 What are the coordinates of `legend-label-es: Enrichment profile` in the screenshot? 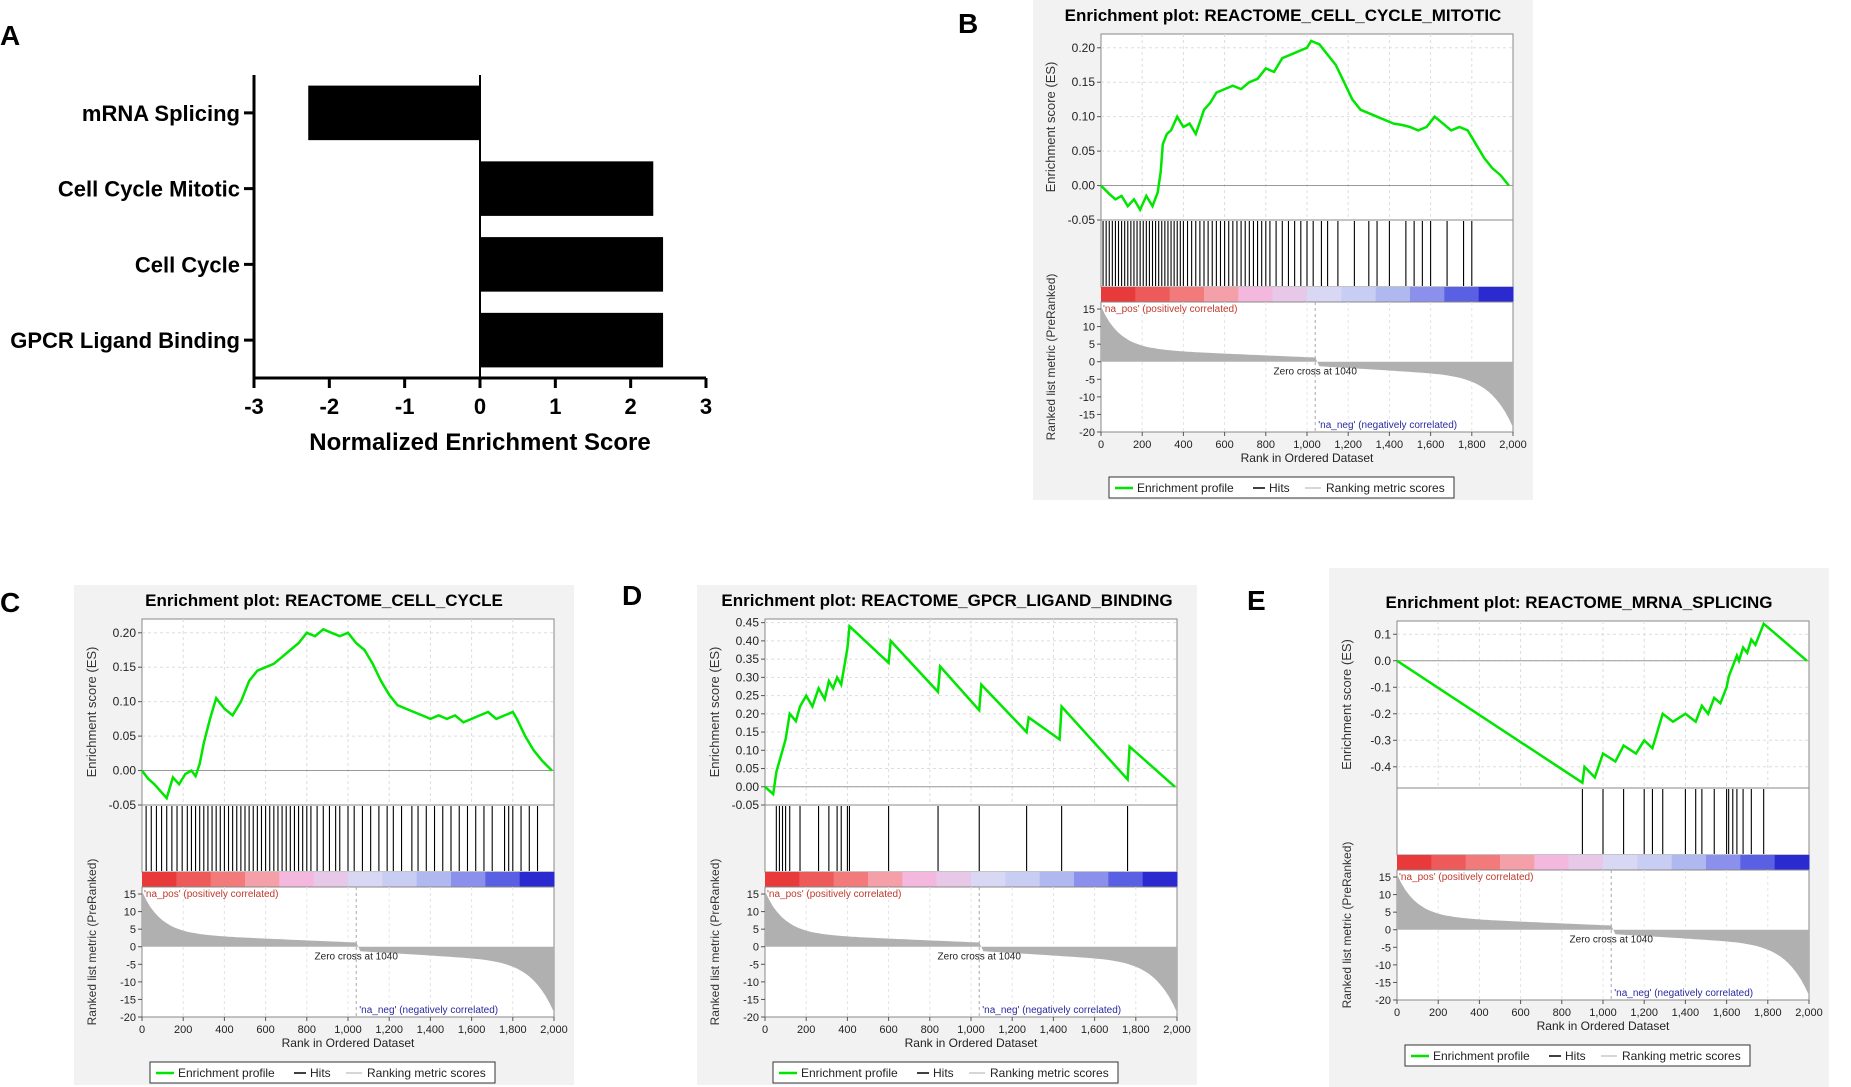 It's located at (1481, 1056).